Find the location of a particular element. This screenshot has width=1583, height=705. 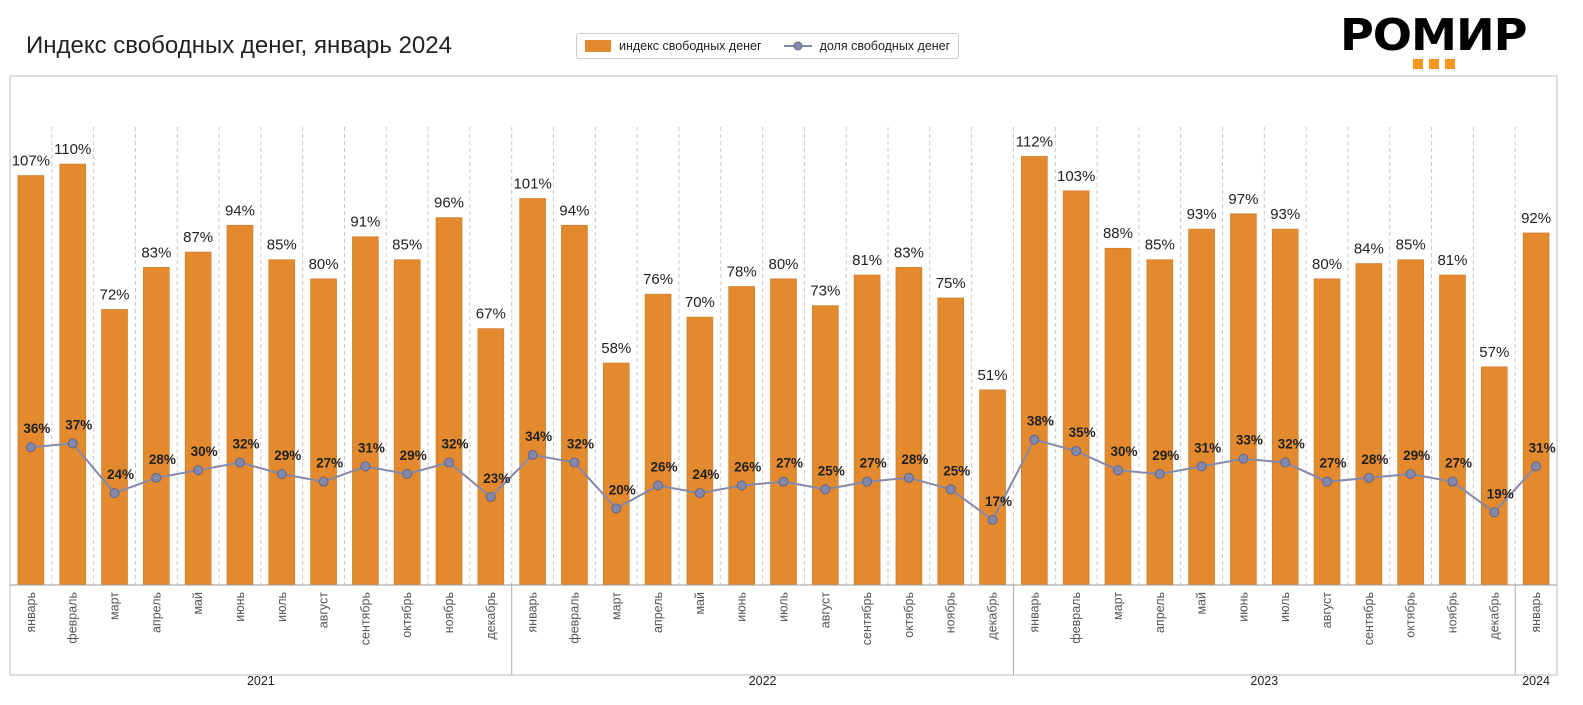

month-label: май is located at coordinates (700, 603).